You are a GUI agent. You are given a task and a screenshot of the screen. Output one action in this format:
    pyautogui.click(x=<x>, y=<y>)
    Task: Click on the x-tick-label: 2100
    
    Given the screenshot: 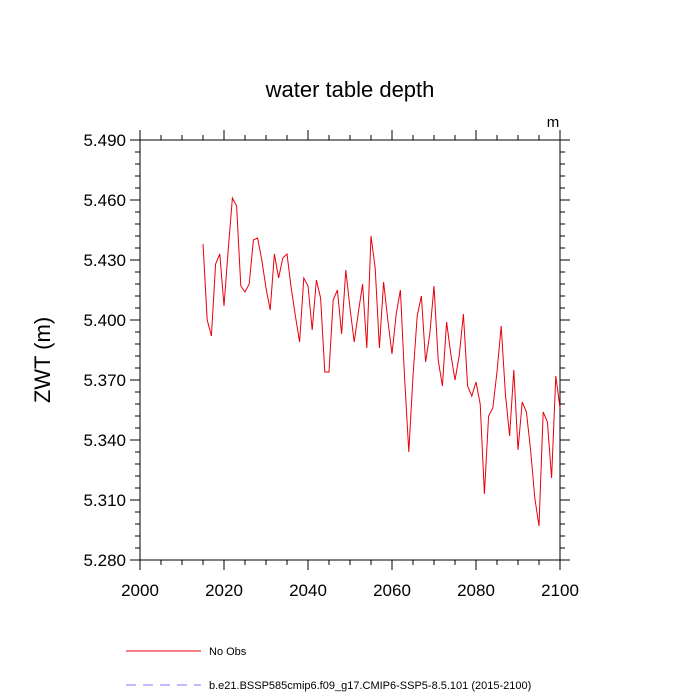 What is the action you would take?
    pyautogui.click(x=560, y=590)
    